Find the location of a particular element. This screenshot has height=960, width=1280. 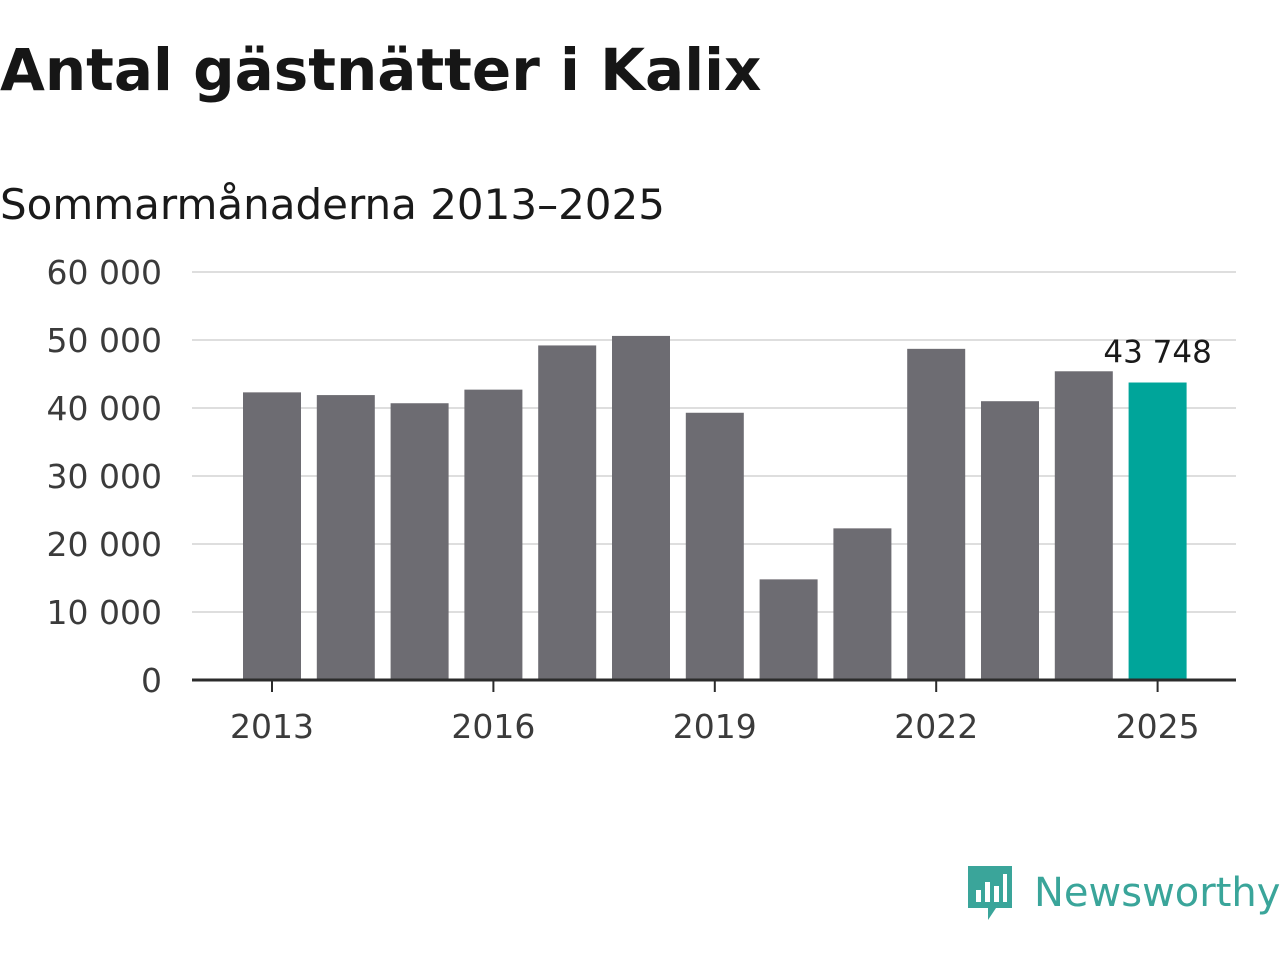

bar-2013 is located at coordinates (272, 536).